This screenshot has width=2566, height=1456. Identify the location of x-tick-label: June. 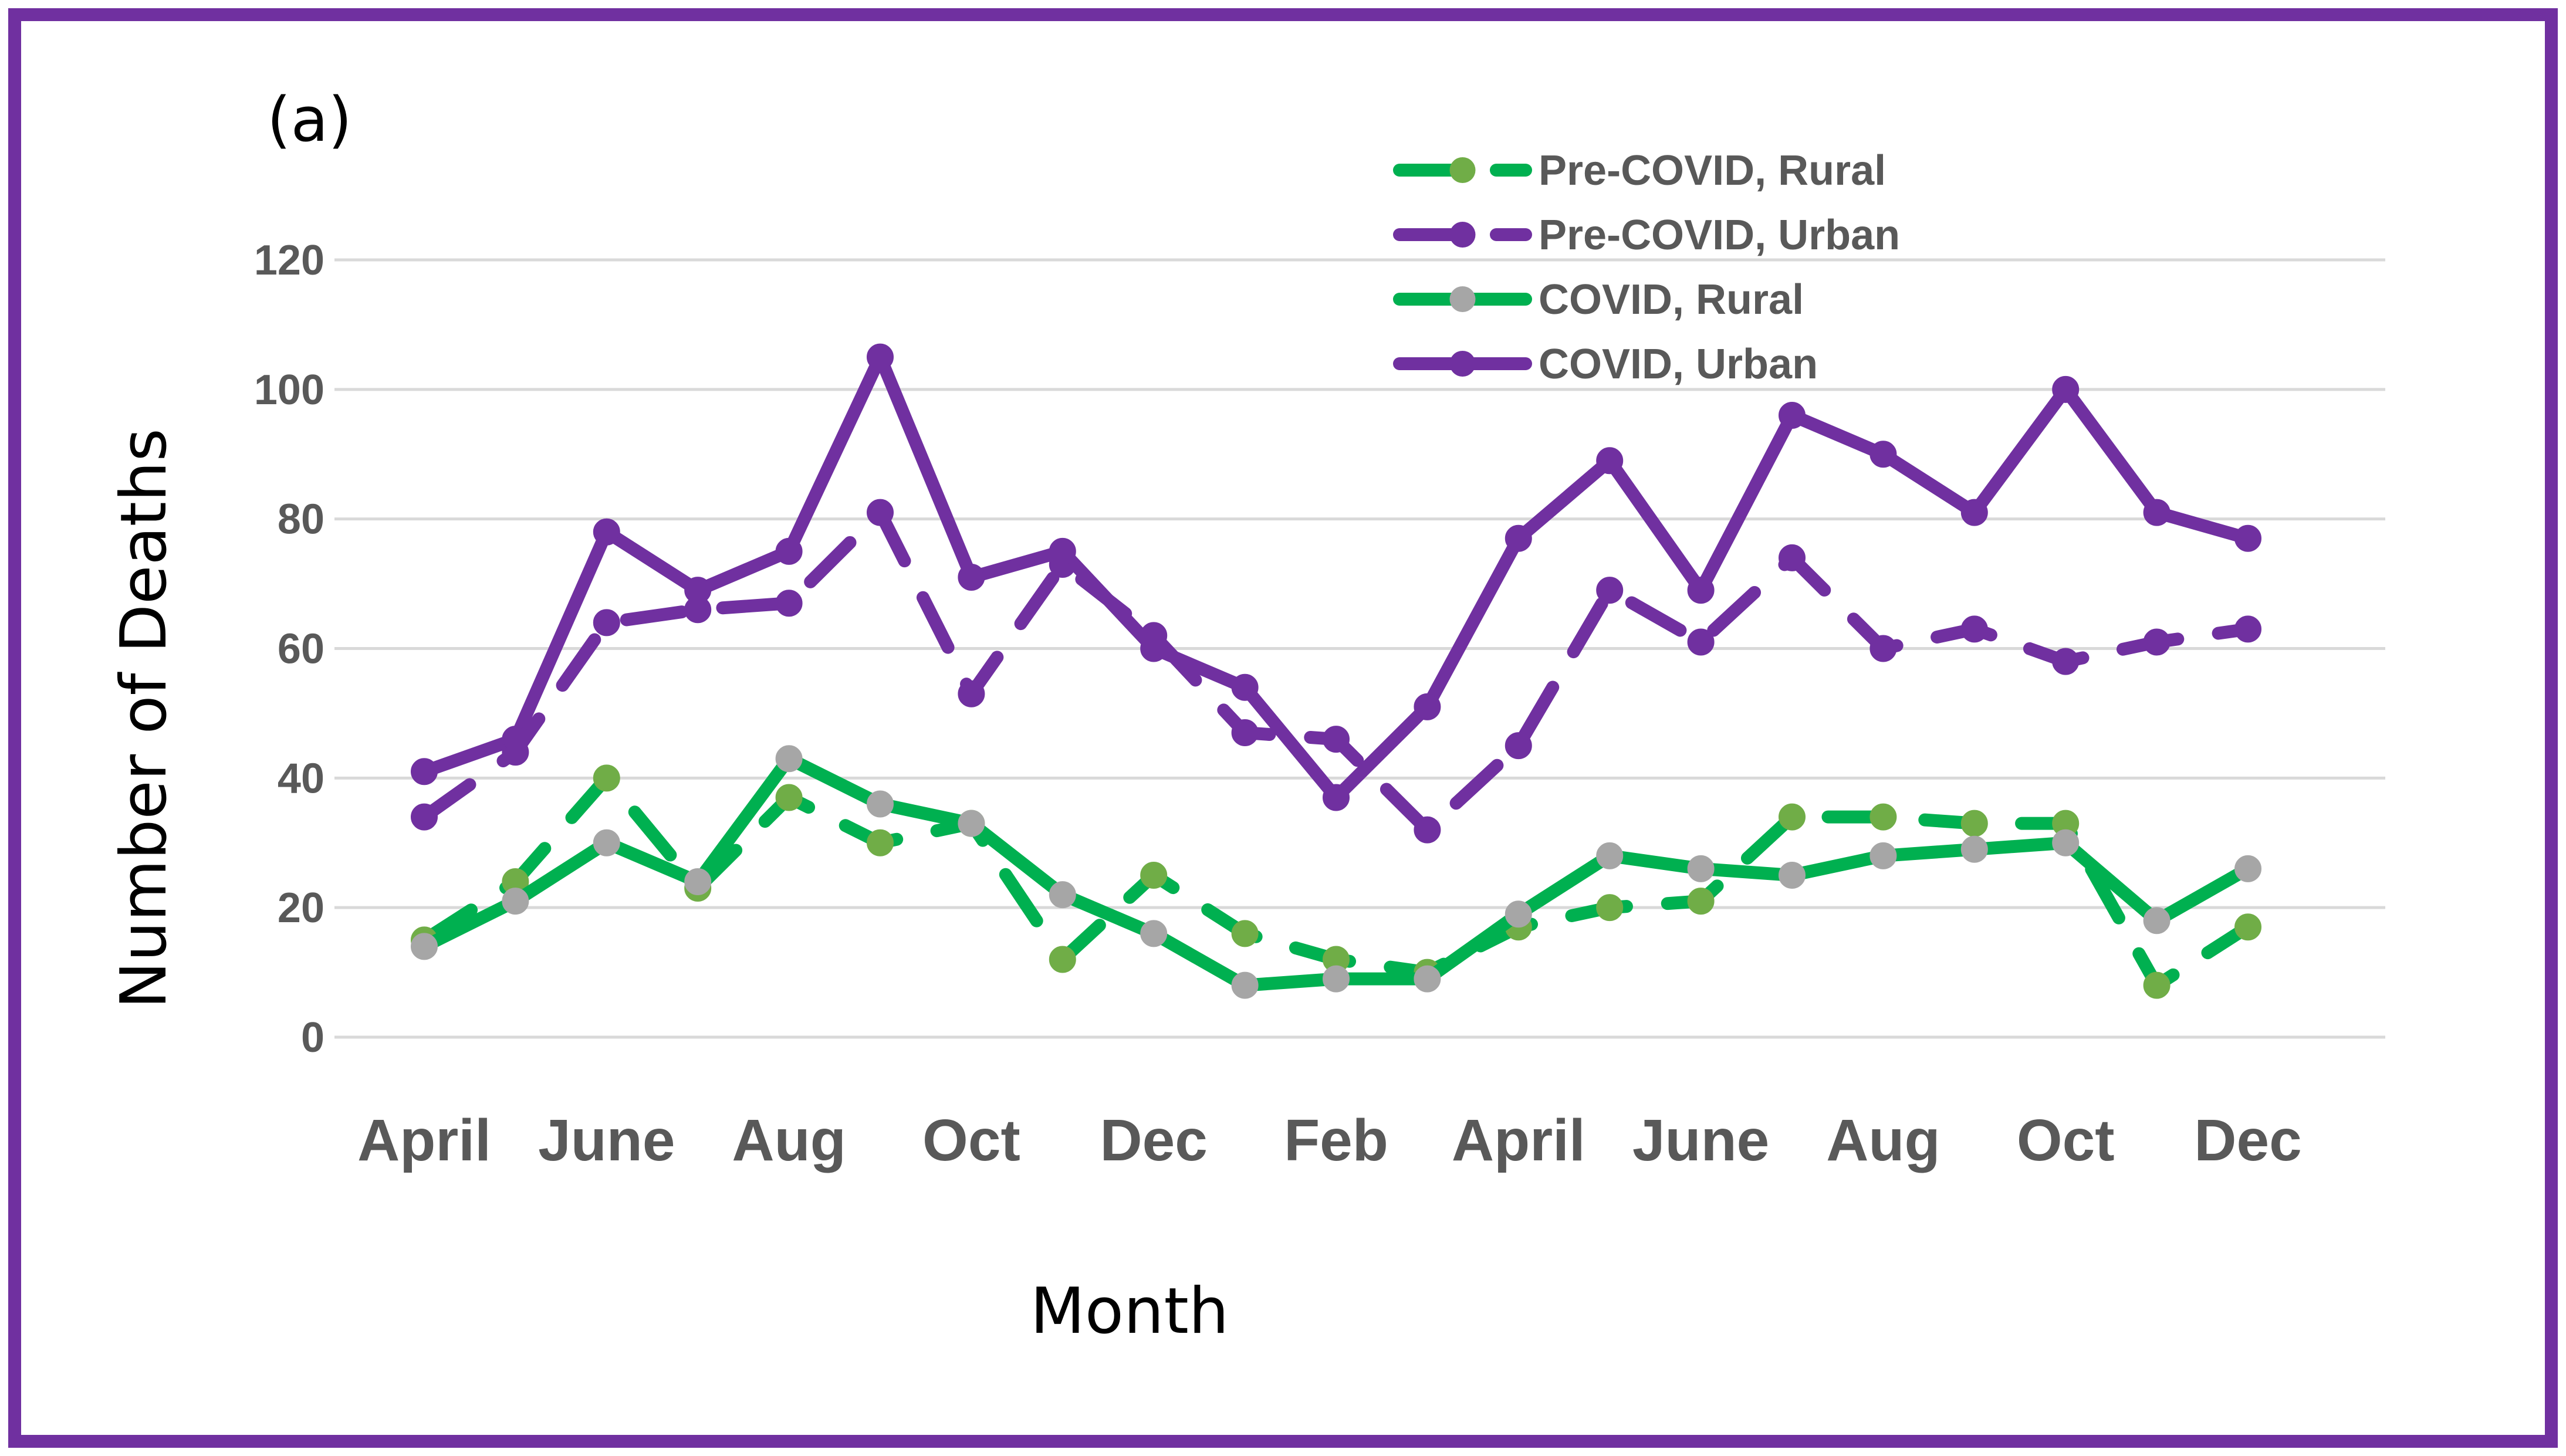
(1700, 1140).